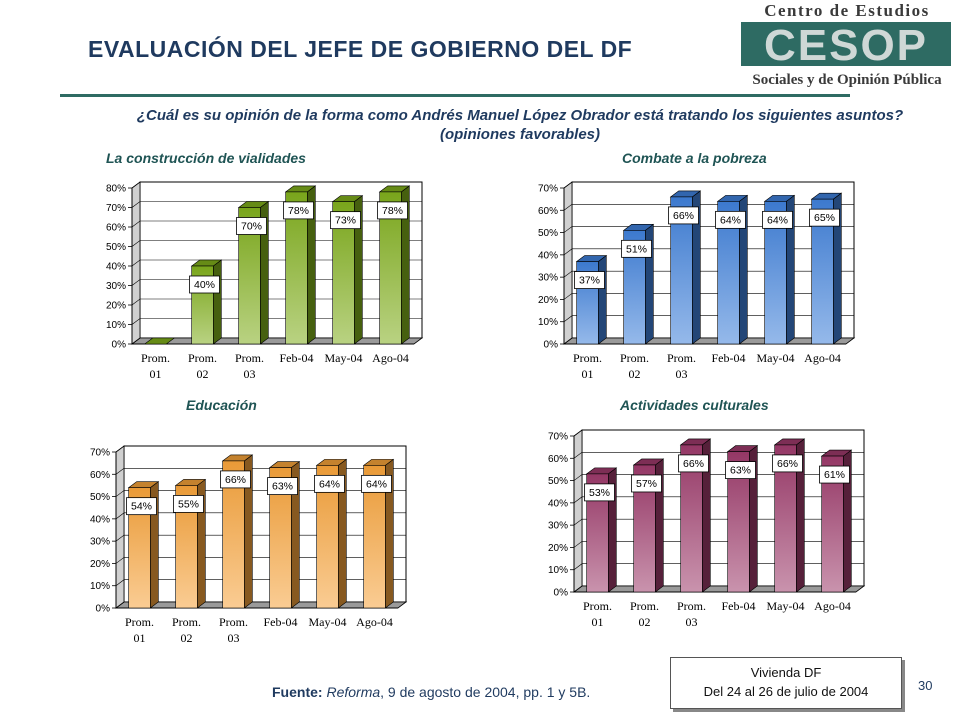 Image resolution: width=960 pixels, height=720 pixels. What do you see at coordinates (297, 692) in the screenshot?
I see `source-label: Fuente:` at bounding box center [297, 692].